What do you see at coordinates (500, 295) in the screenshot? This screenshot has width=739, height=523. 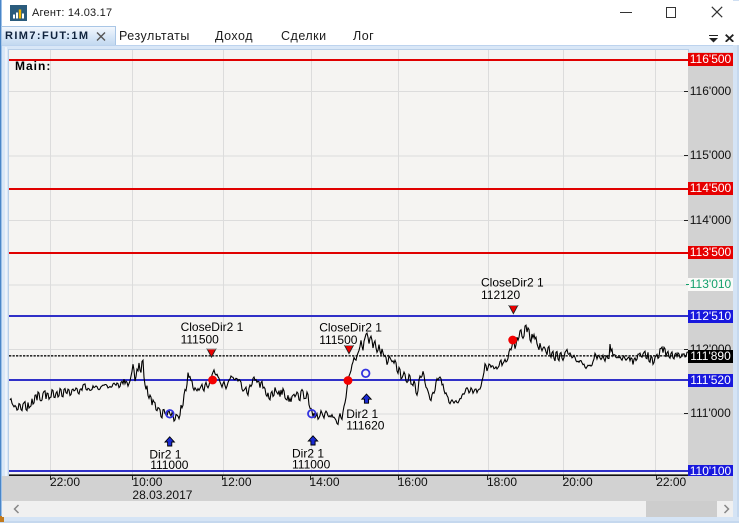 I see `svg-text: 112120` at bounding box center [500, 295].